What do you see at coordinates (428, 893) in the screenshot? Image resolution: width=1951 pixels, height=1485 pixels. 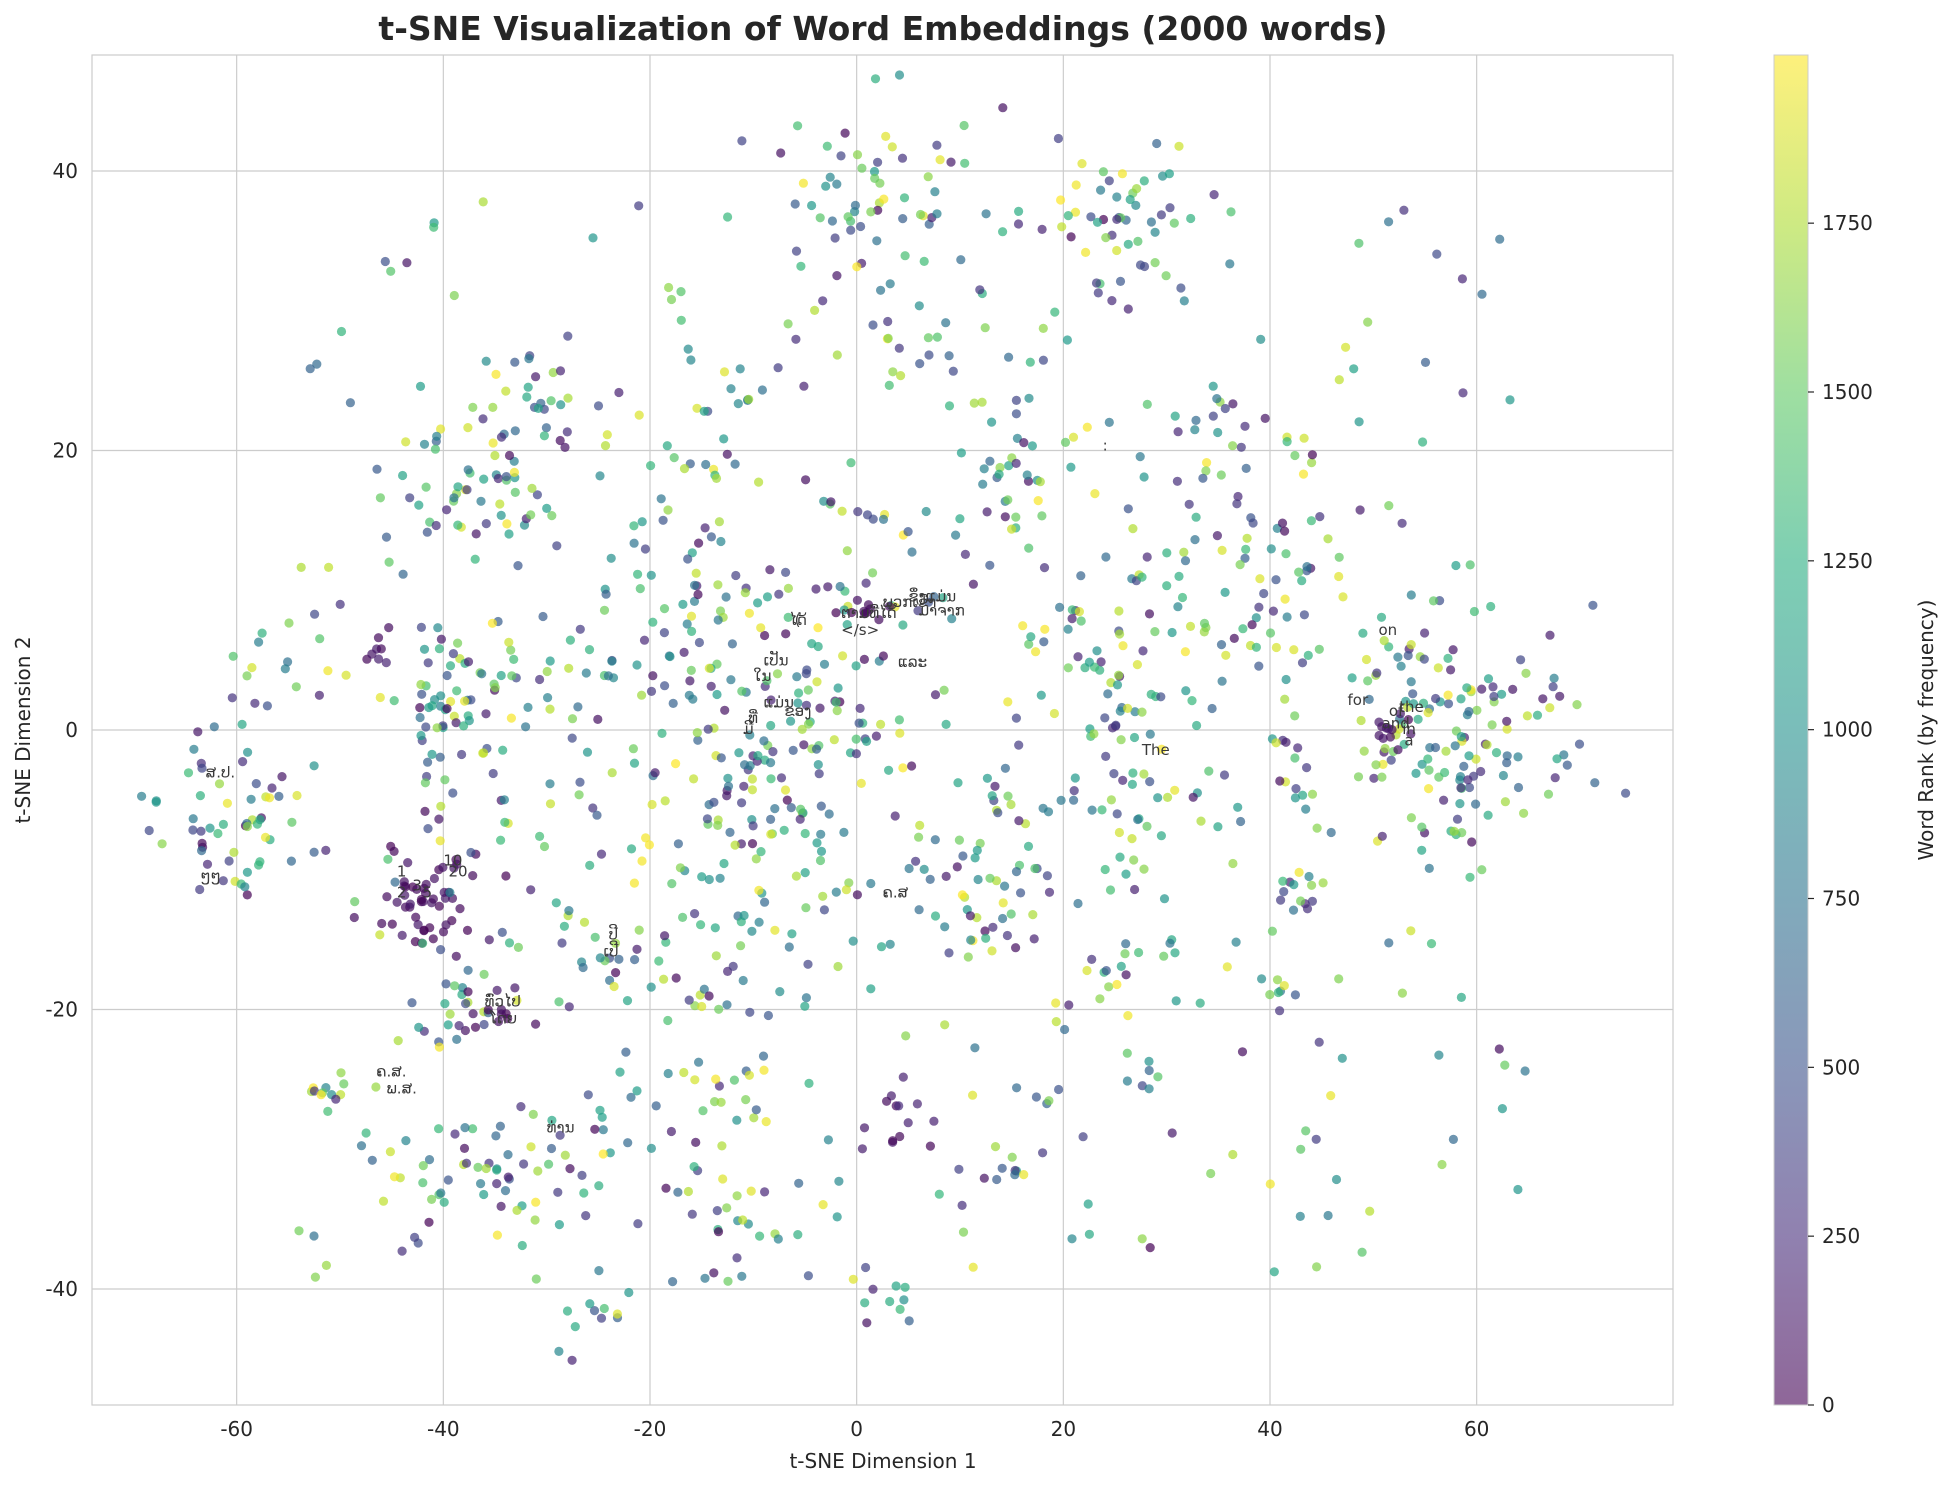 I see `word-annotation: 5` at bounding box center [428, 893].